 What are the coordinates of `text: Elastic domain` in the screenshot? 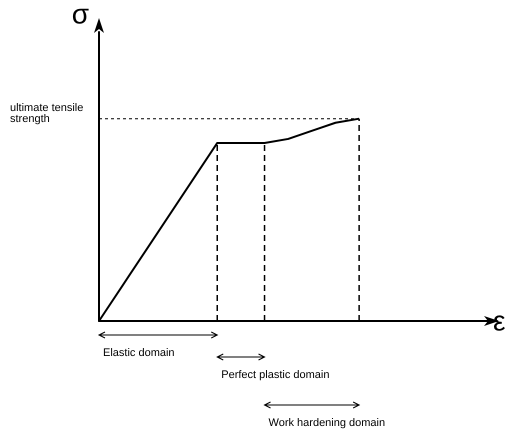 It's located at (139, 353).